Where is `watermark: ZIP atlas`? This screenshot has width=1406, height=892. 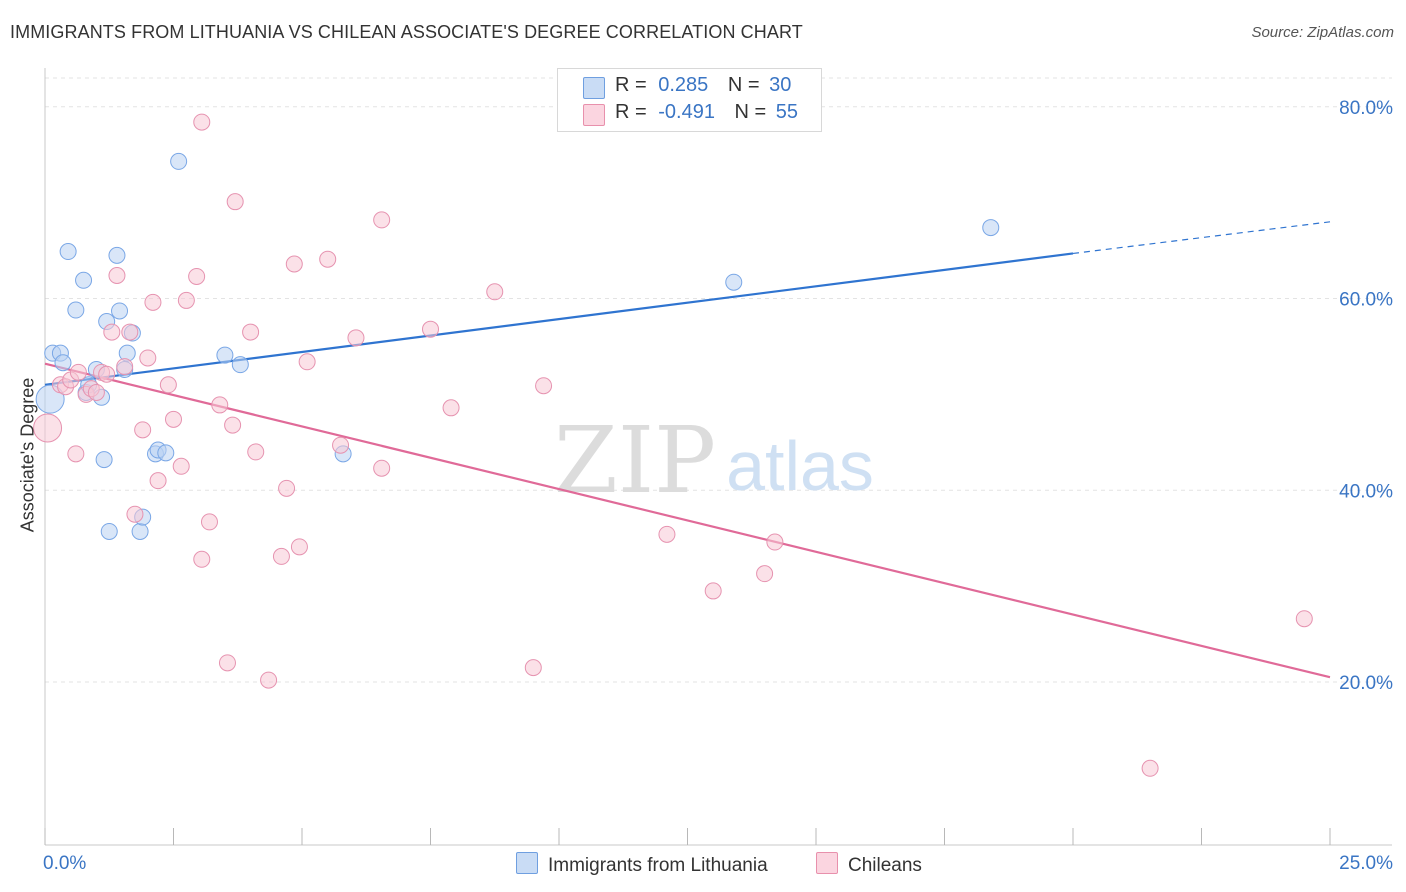
watermark: ZIP atlas is located at coordinates (714, 460).